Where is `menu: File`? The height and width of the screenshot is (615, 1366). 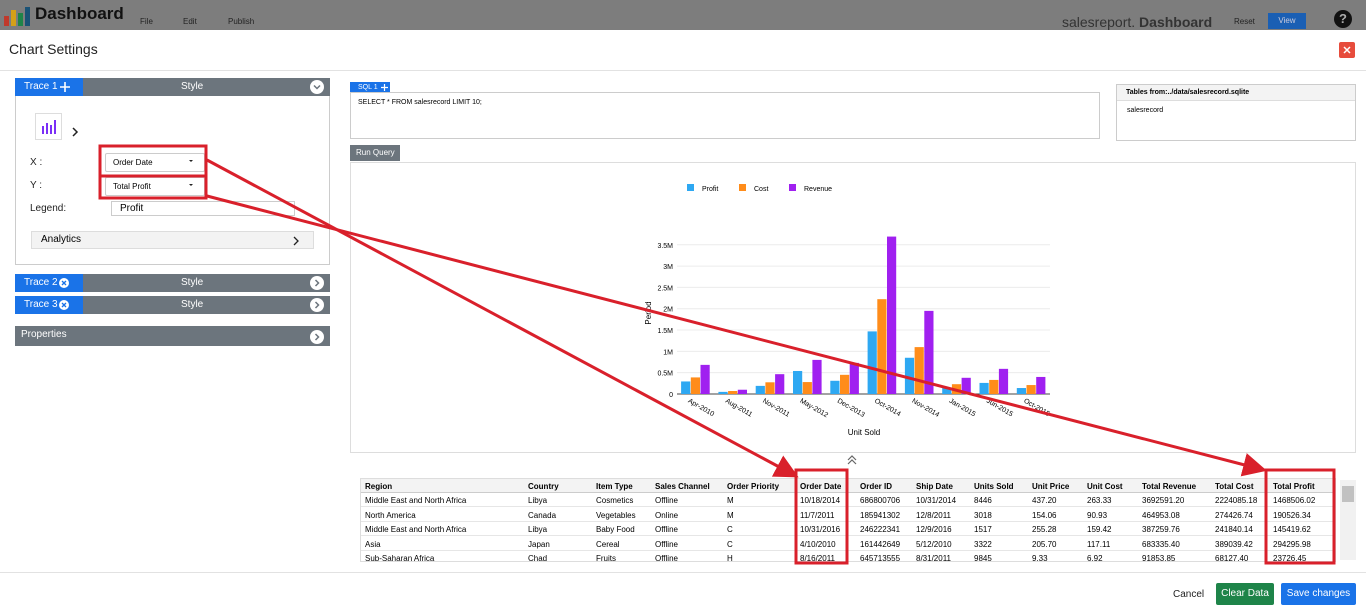
menu: File is located at coordinates (146, 21).